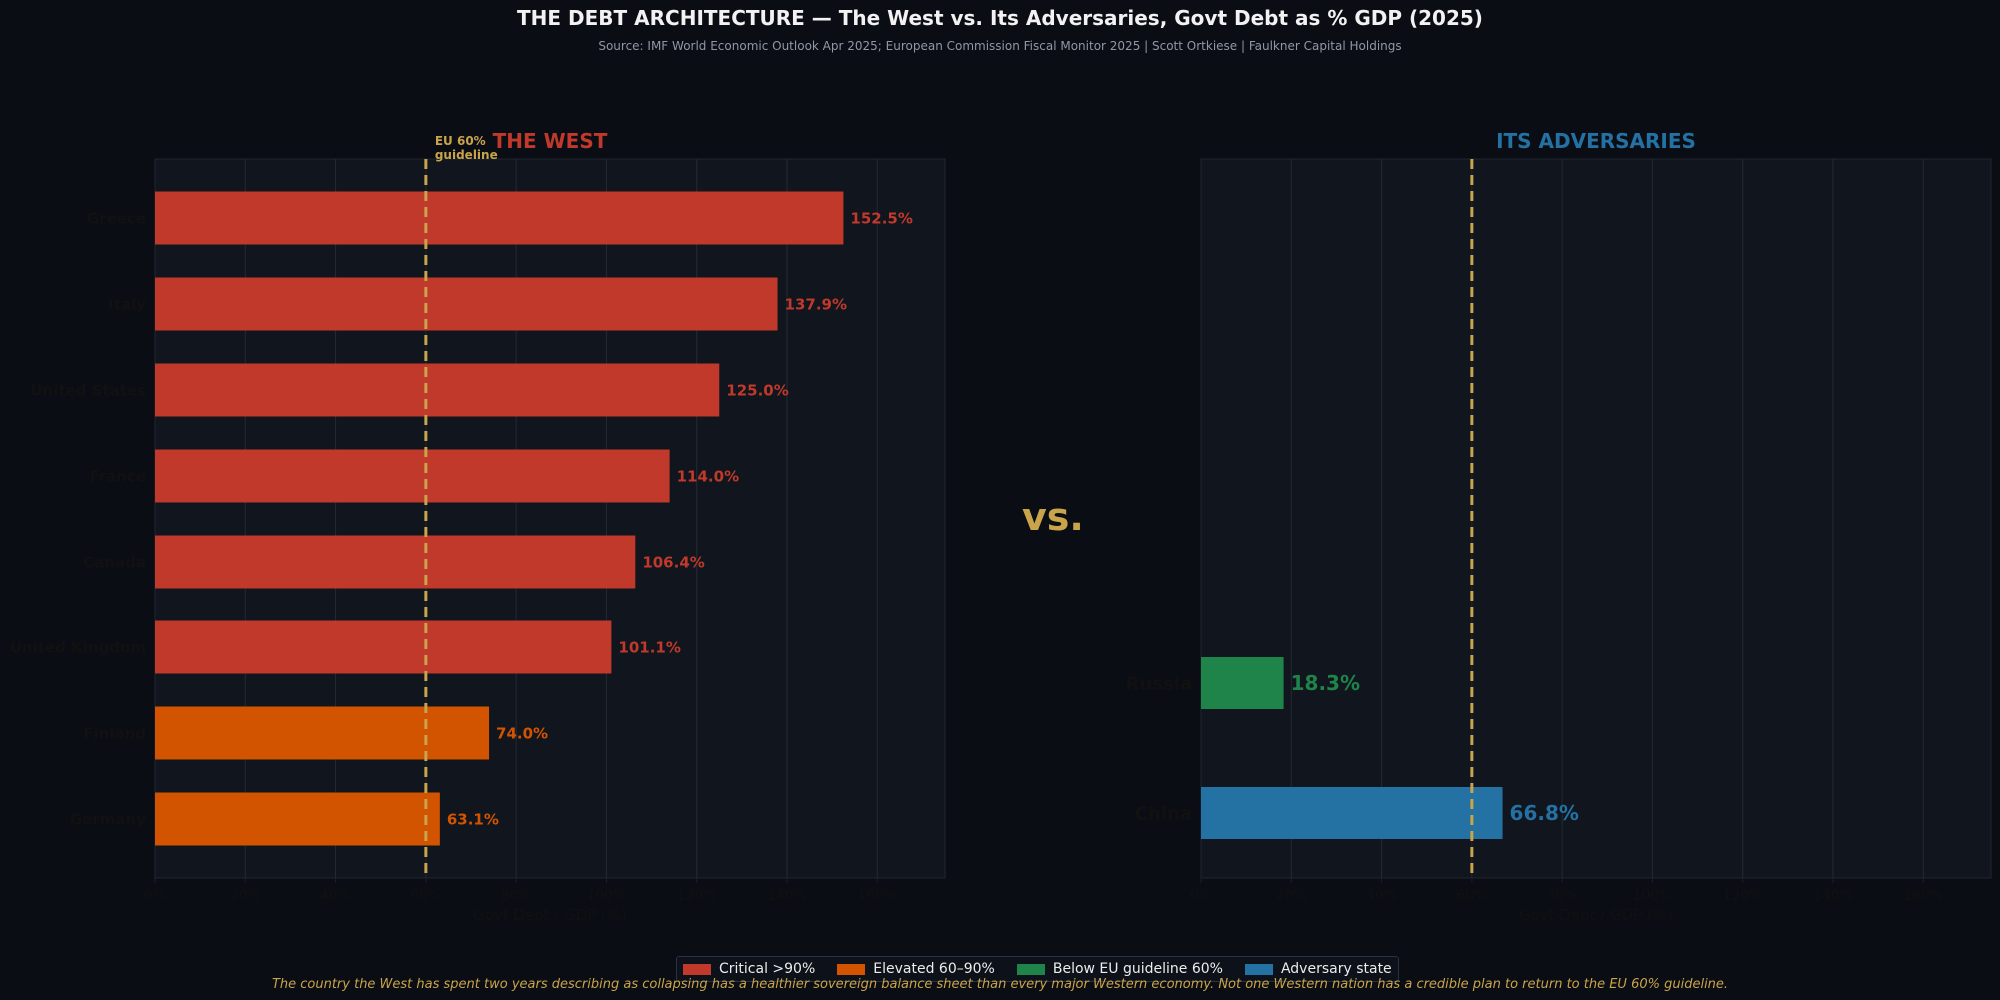 This screenshot has height=1000, width=2000. I want to click on west-xtick-label-100: 100%, so click(606, 896).